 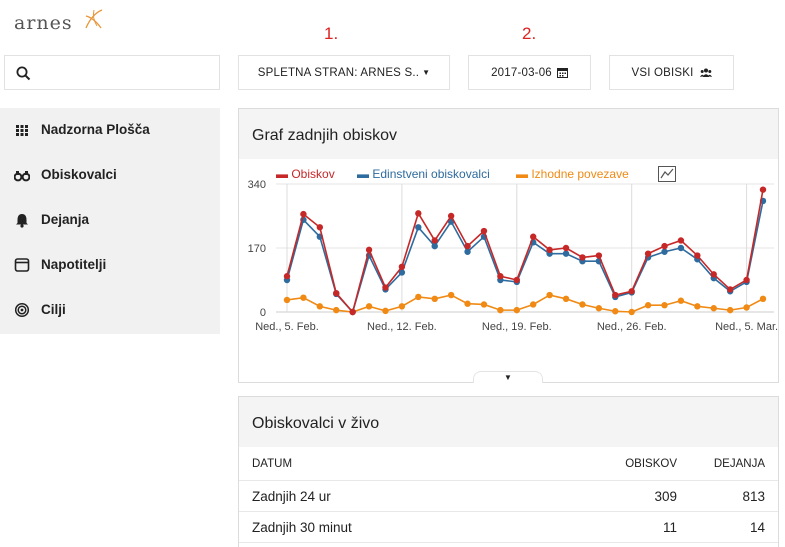 I want to click on sidebar-item-label: Cilji, so click(x=53, y=309).